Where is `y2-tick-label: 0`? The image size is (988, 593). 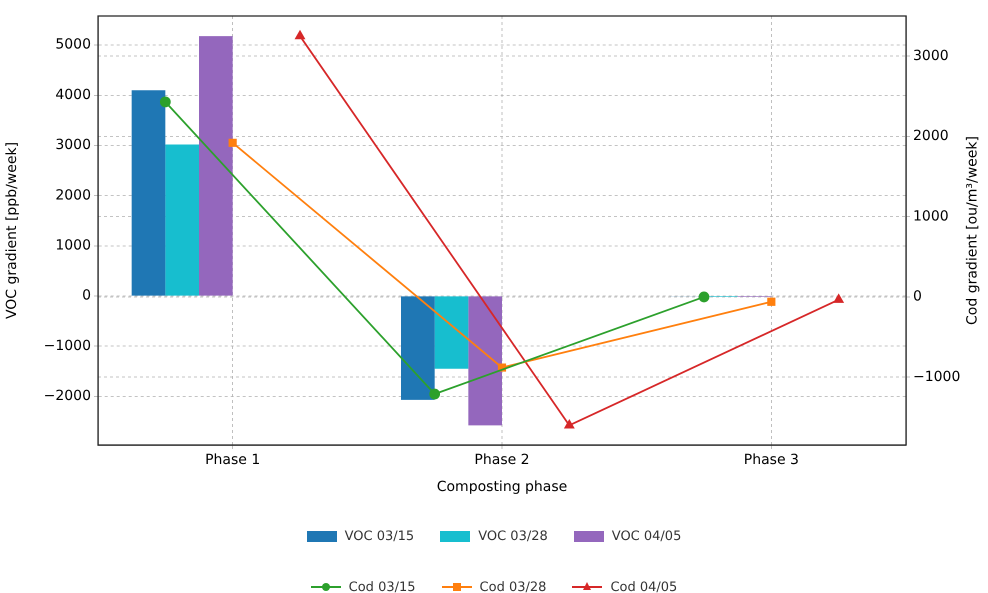 y2-tick-label: 0 is located at coordinates (917, 296).